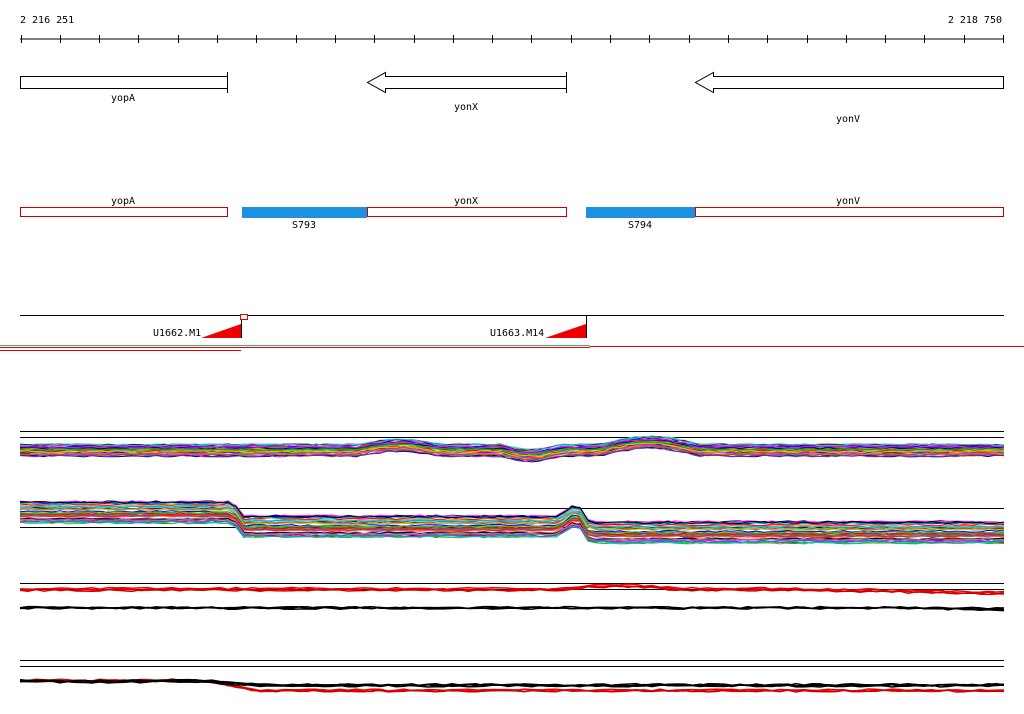 The width and height of the screenshot is (1024, 714). What do you see at coordinates (849, 98) in the screenshot?
I see `gene-yonV: yonV` at bounding box center [849, 98].